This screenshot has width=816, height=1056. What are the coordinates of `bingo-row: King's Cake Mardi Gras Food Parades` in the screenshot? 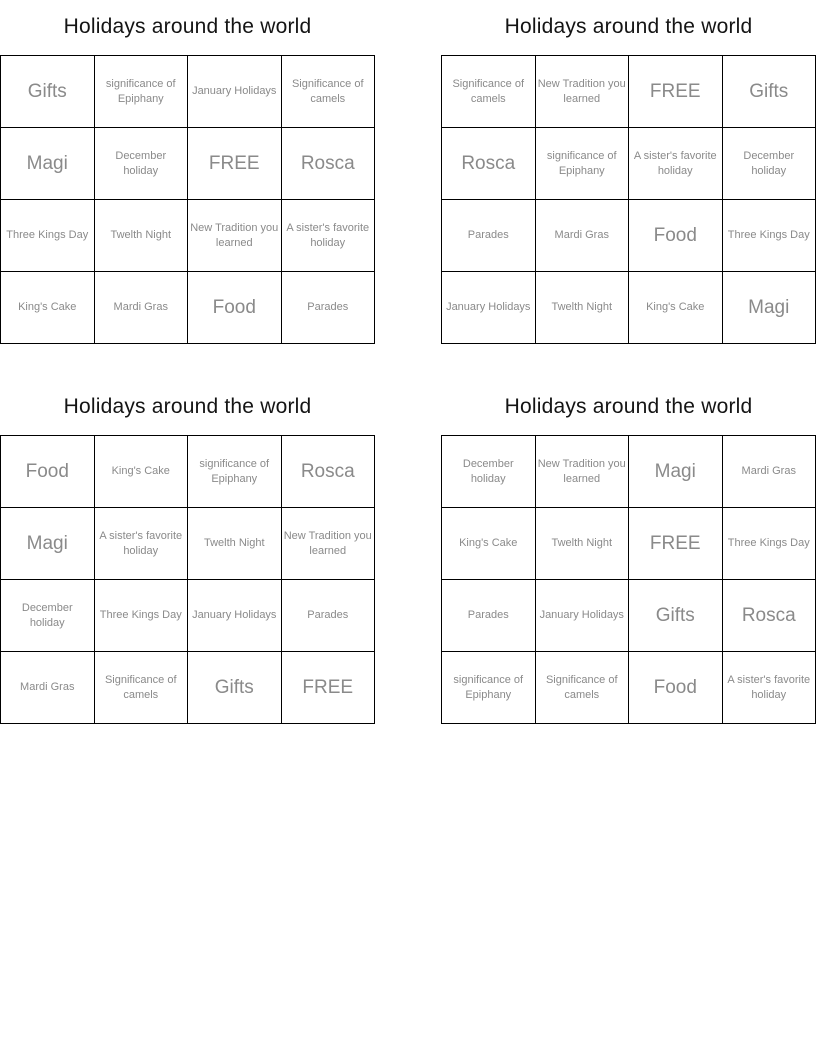 It's located at (187, 307).